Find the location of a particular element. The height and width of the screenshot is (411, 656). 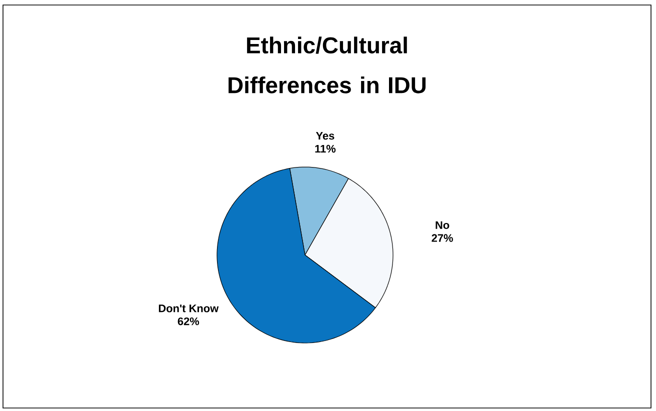

data-label: 11% is located at coordinates (325, 148).